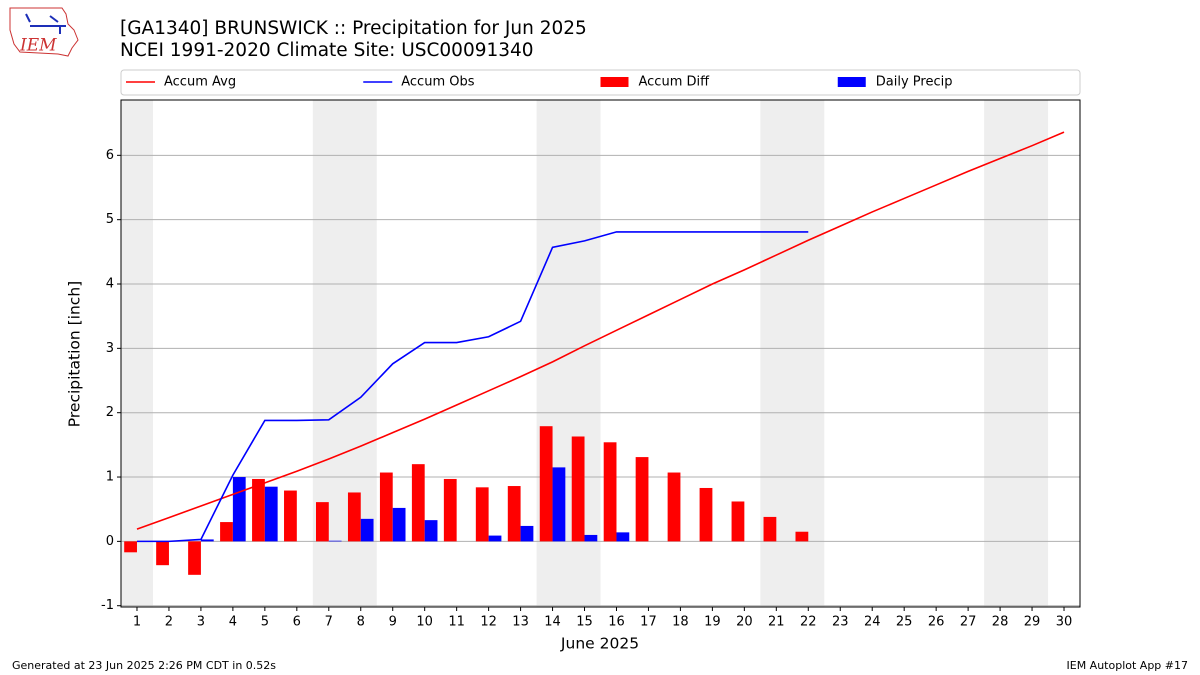 The width and height of the screenshot is (1200, 675). I want to click on x-tick-label: 29, so click(1032, 622).